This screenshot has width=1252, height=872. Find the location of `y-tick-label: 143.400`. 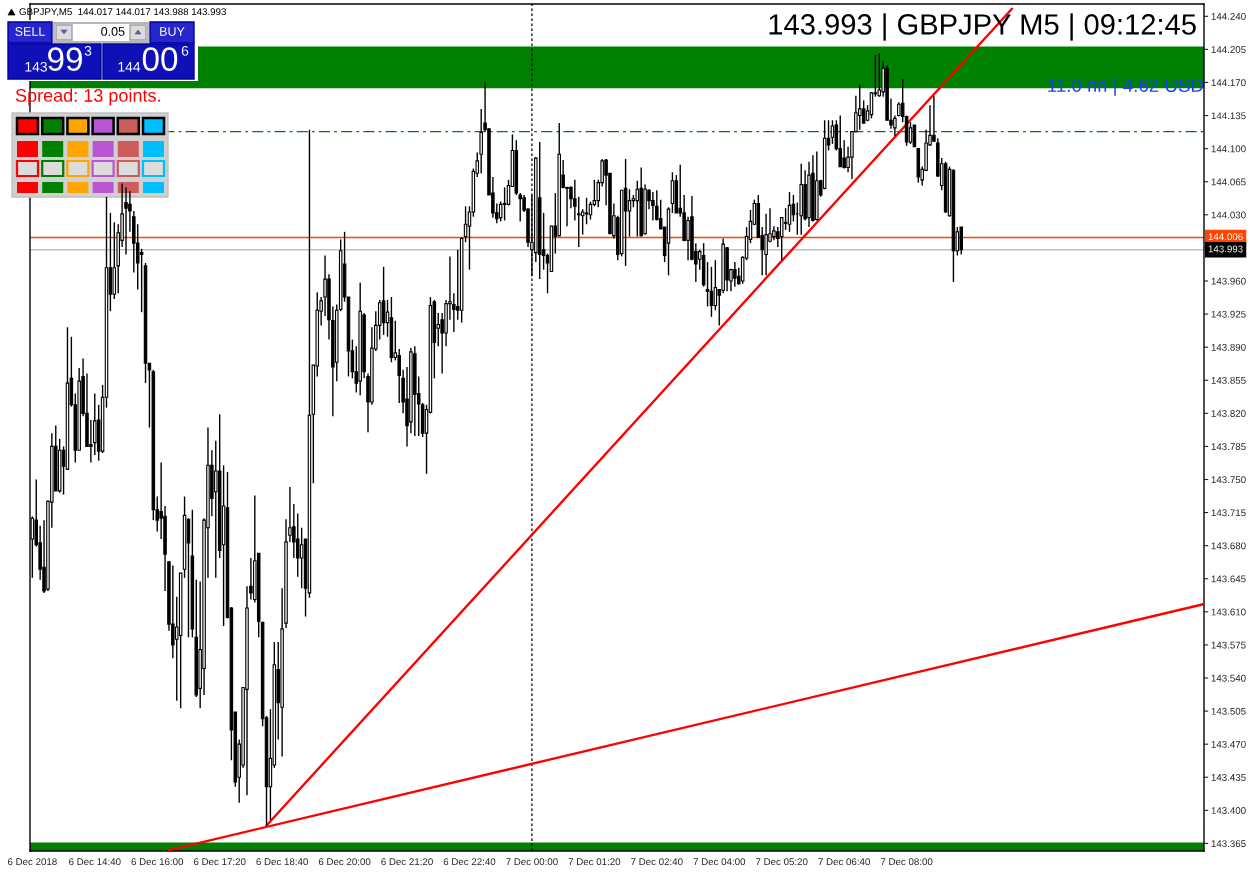

y-tick-label: 143.400 is located at coordinates (1228, 810).